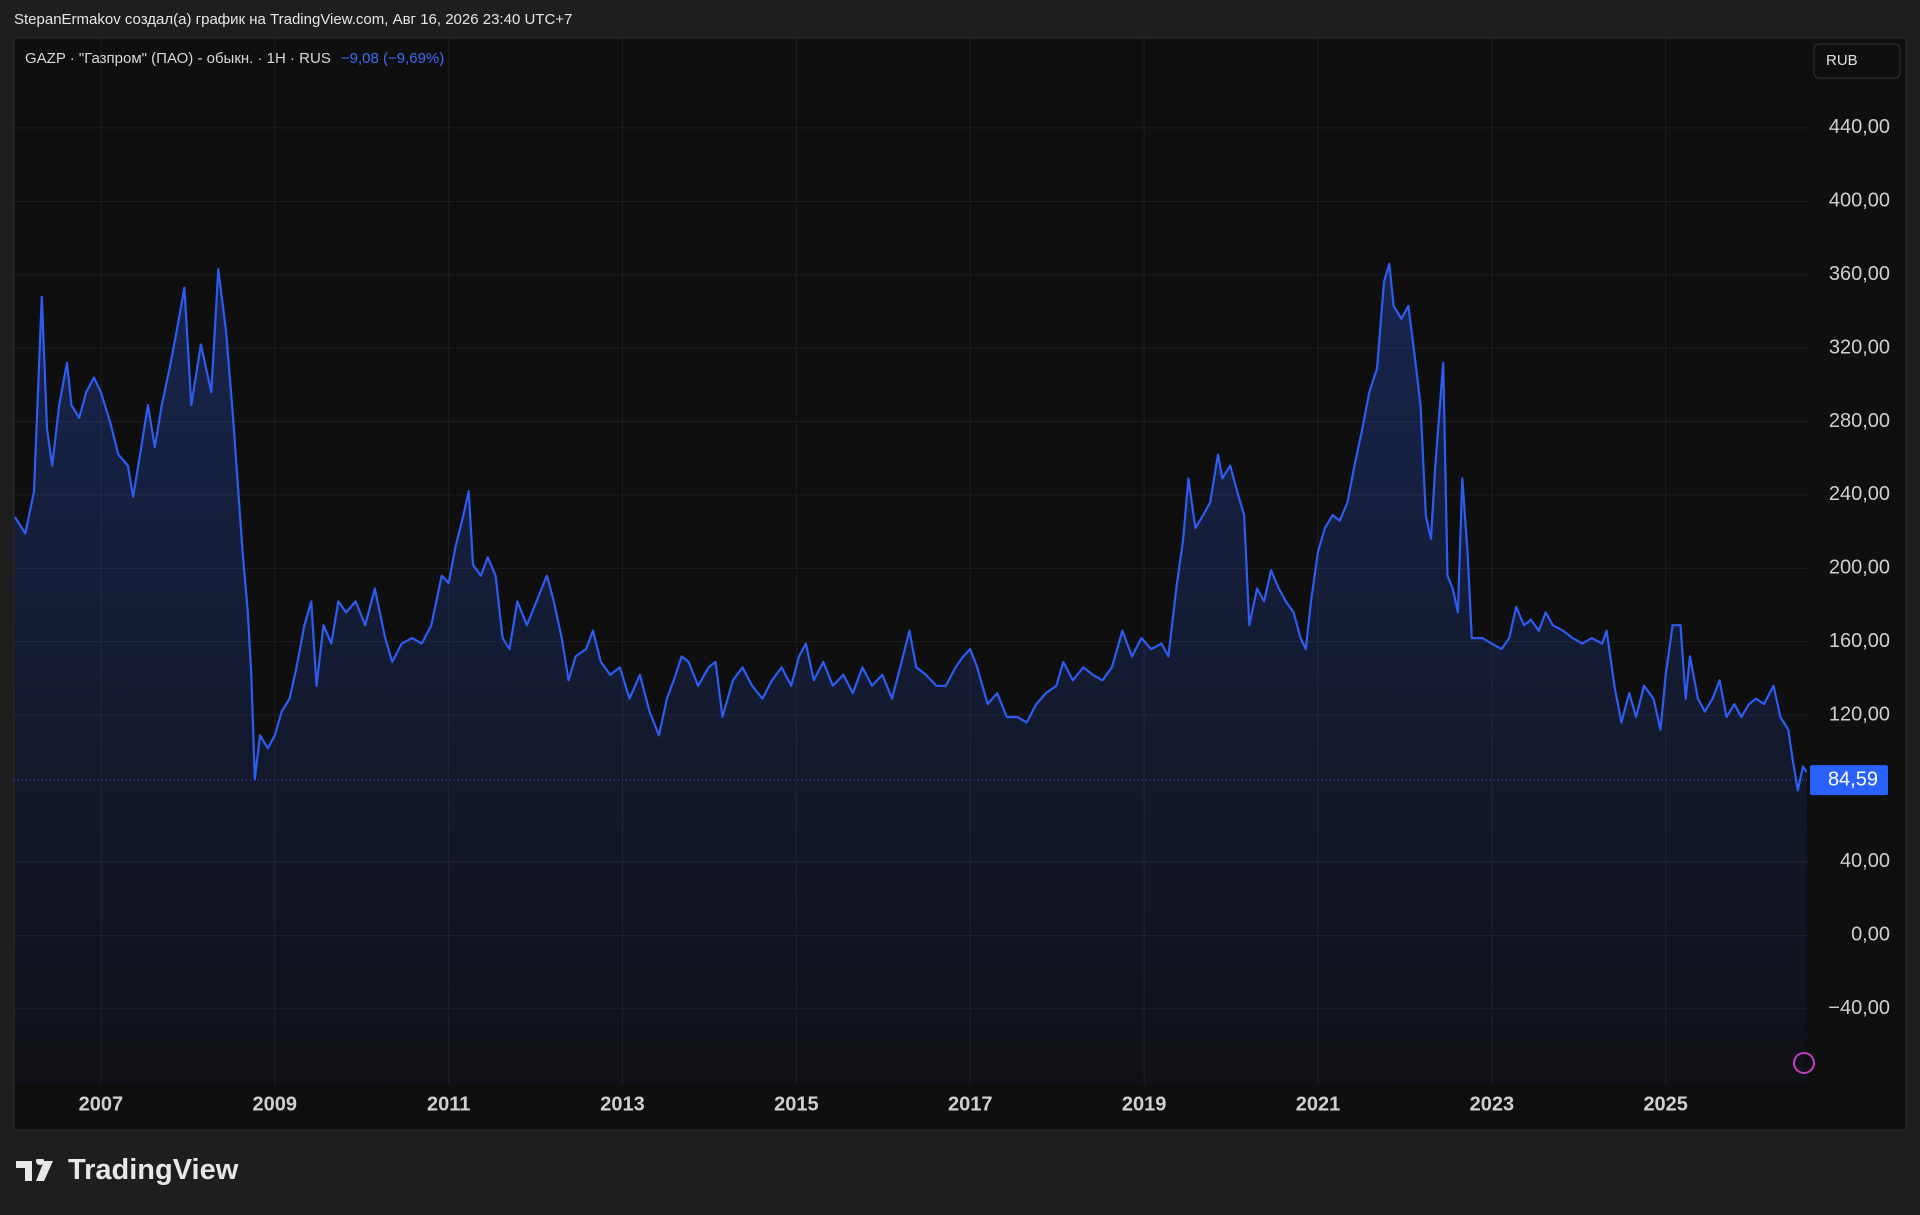 Image resolution: width=1920 pixels, height=1215 pixels. What do you see at coordinates (1859, 274) in the screenshot?
I see `y-tick-label: 360,00` at bounding box center [1859, 274].